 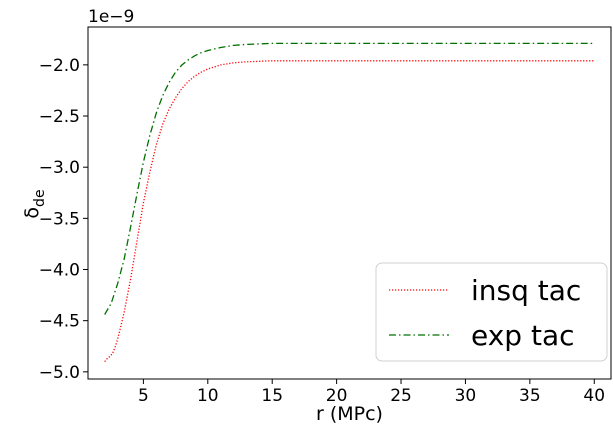 I want to click on y-tick-label: −4.0, so click(x=59, y=271).